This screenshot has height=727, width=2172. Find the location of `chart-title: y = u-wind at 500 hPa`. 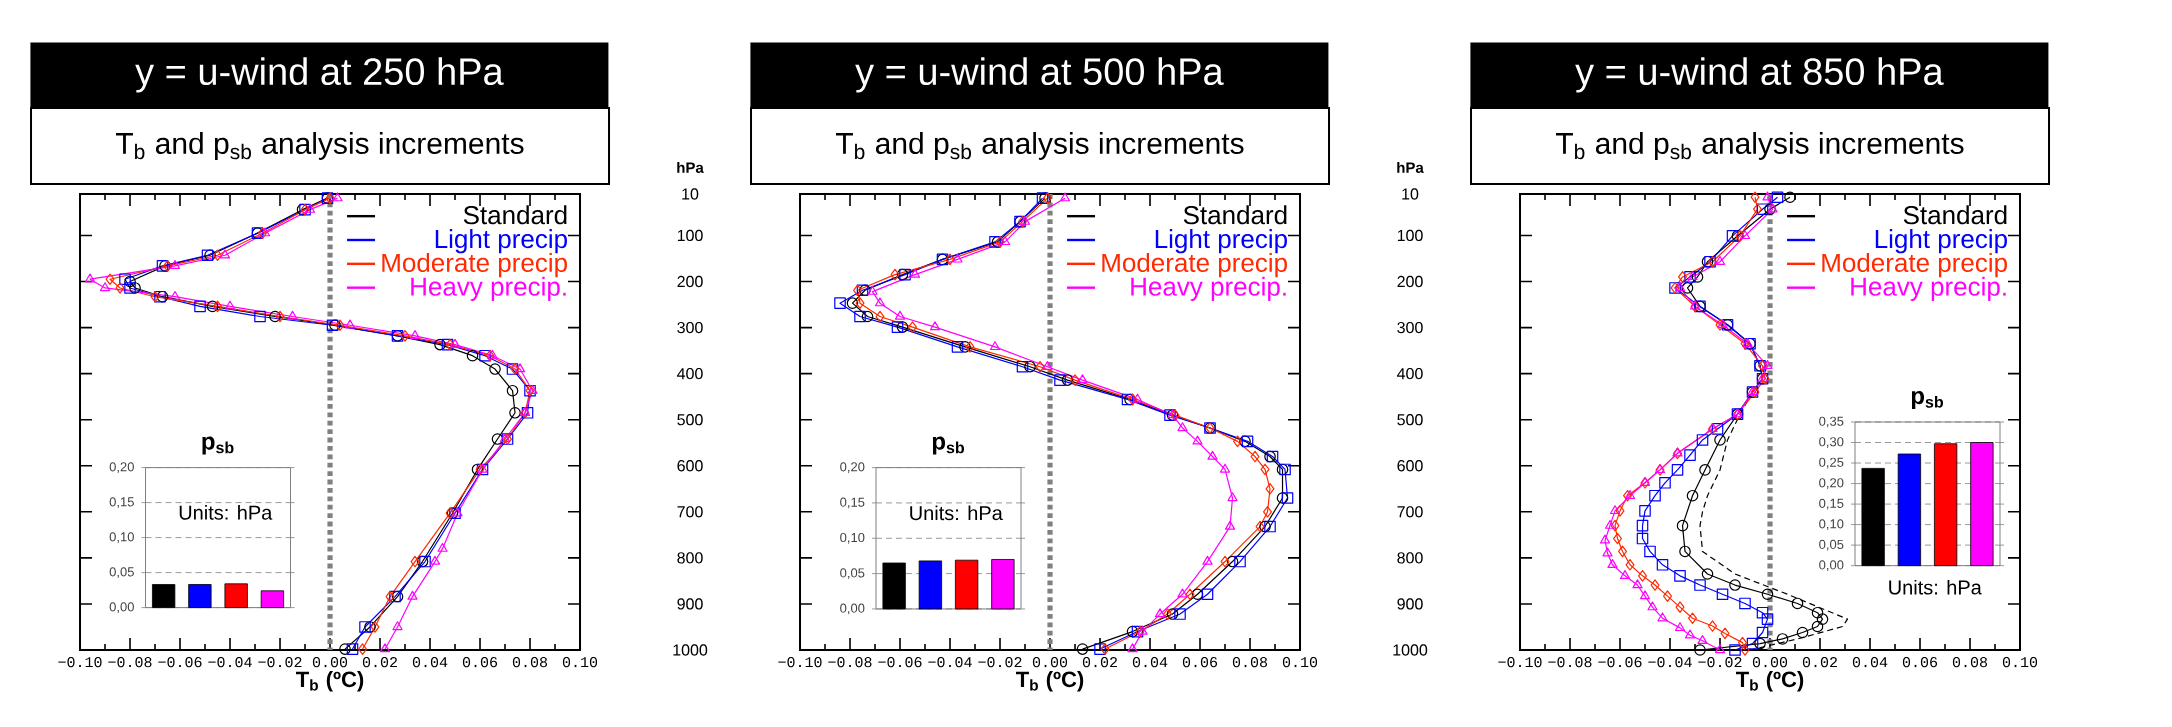

chart-title: y = u-wind at 500 hPa is located at coordinates (1039, 75).